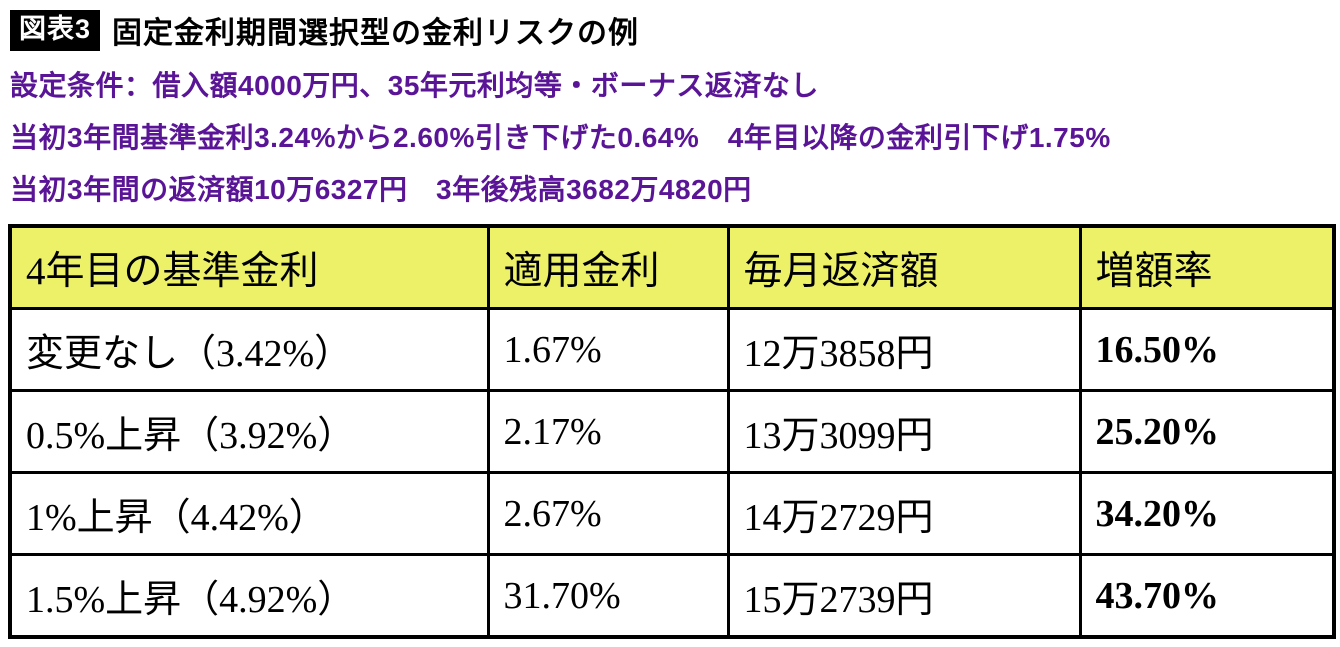 The width and height of the screenshot is (1340, 647). Describe the element at coordinates (1207, 596) in the screenshot. I see `table-cell: 43.70%` at that location.